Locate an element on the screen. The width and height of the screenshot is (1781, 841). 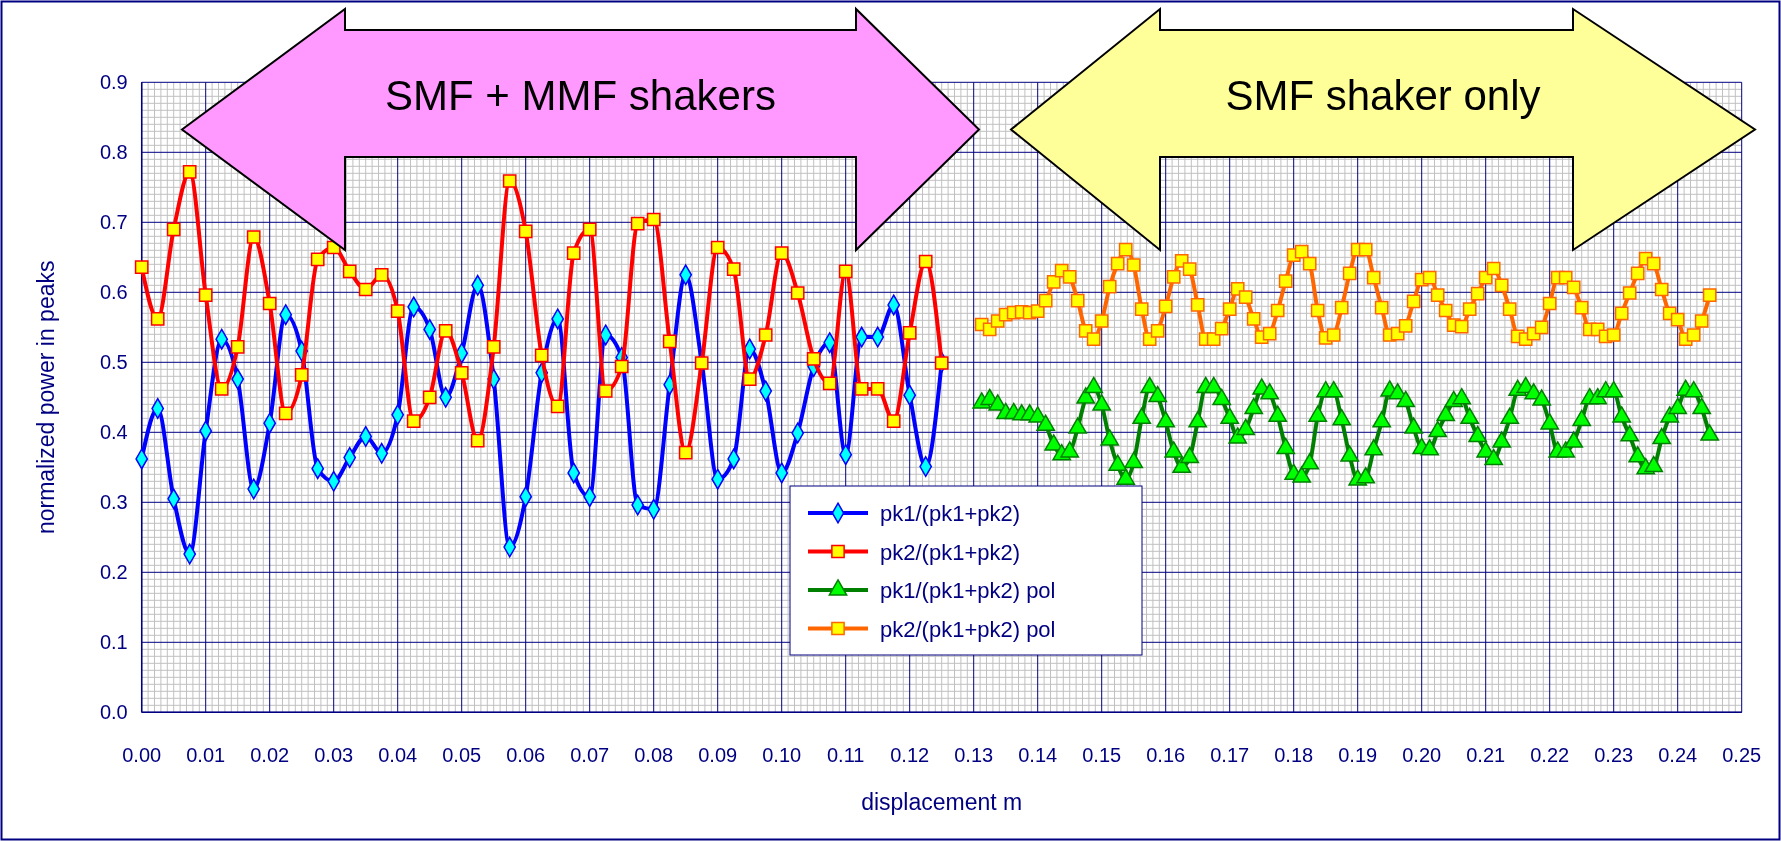
x-tick-label: 0.03 is located at coordinates (334, 755).